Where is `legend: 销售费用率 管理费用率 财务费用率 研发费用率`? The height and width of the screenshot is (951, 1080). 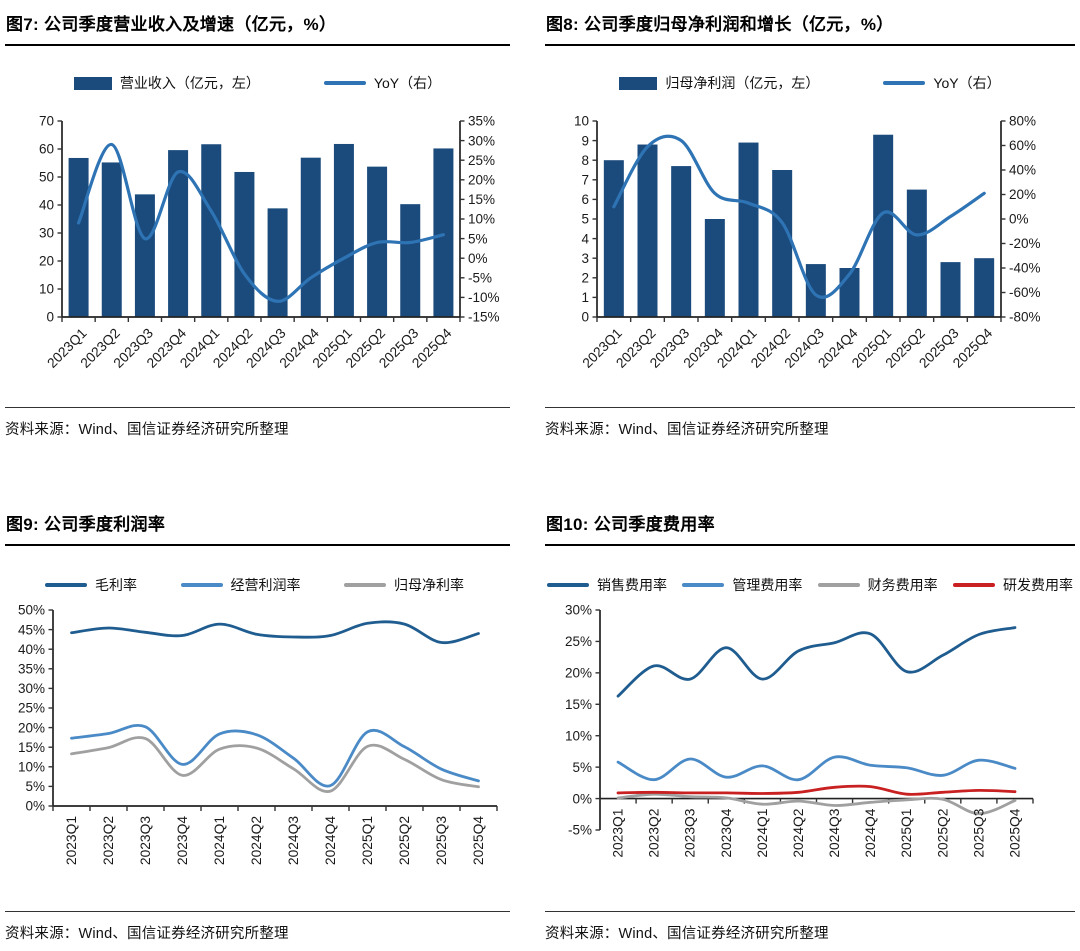 legend: 销售费用率 管理费用率 财务费用率 研发费用率 is located at coordinates (810, 585).